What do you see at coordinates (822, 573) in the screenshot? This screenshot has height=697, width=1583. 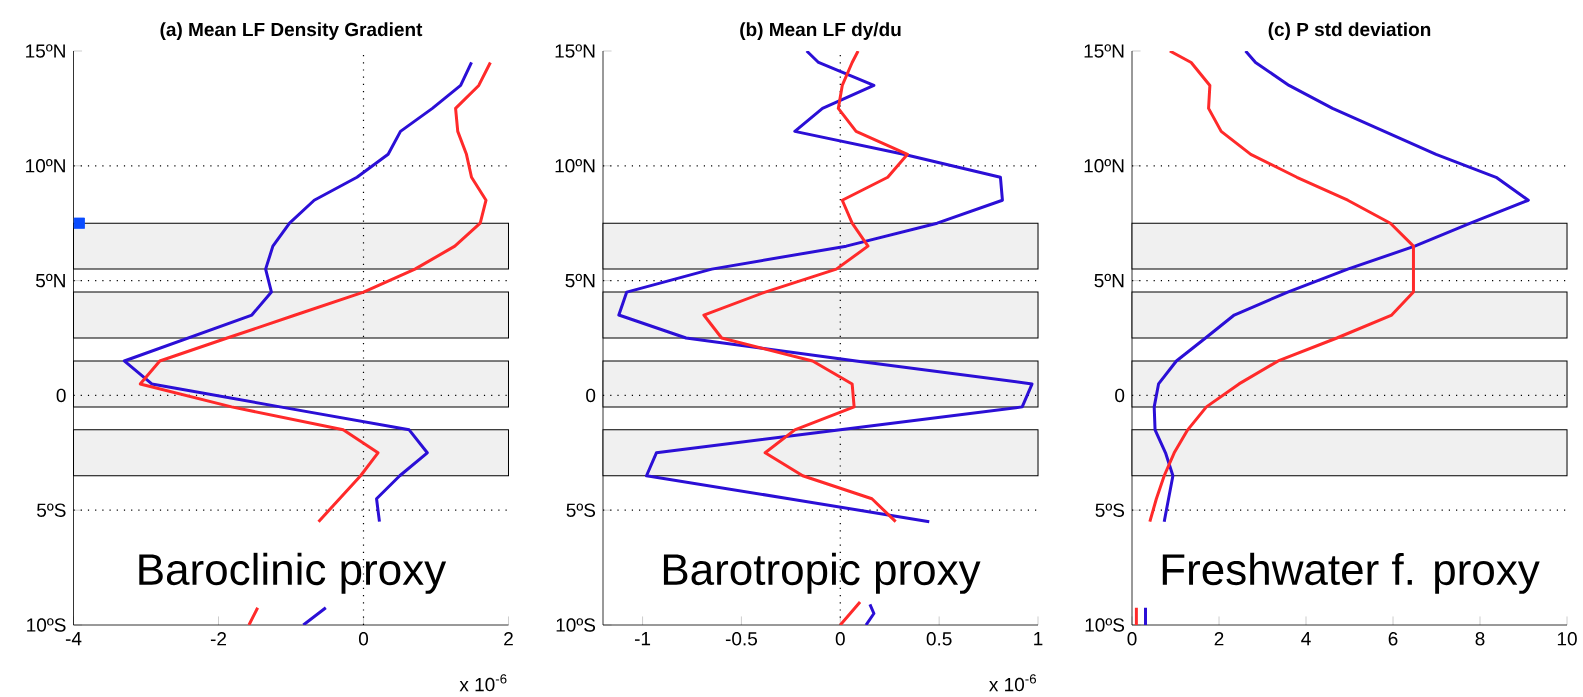 I see `annotation: Barotropic proxy` at bounding box center [822, 573].